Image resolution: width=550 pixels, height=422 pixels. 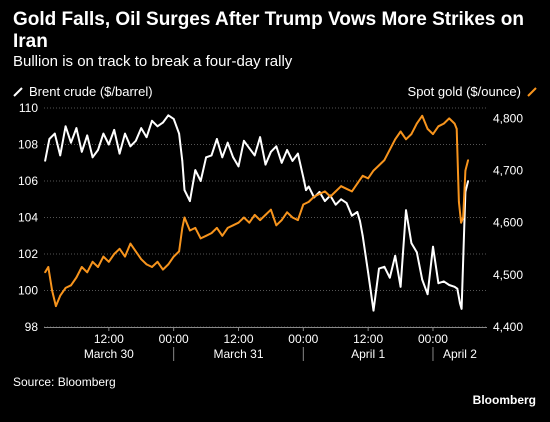 What do you see at coordinates (28, 218) in the screenshot?
I see `y-left-tick-3: 104` at bounding box center [28, 218].